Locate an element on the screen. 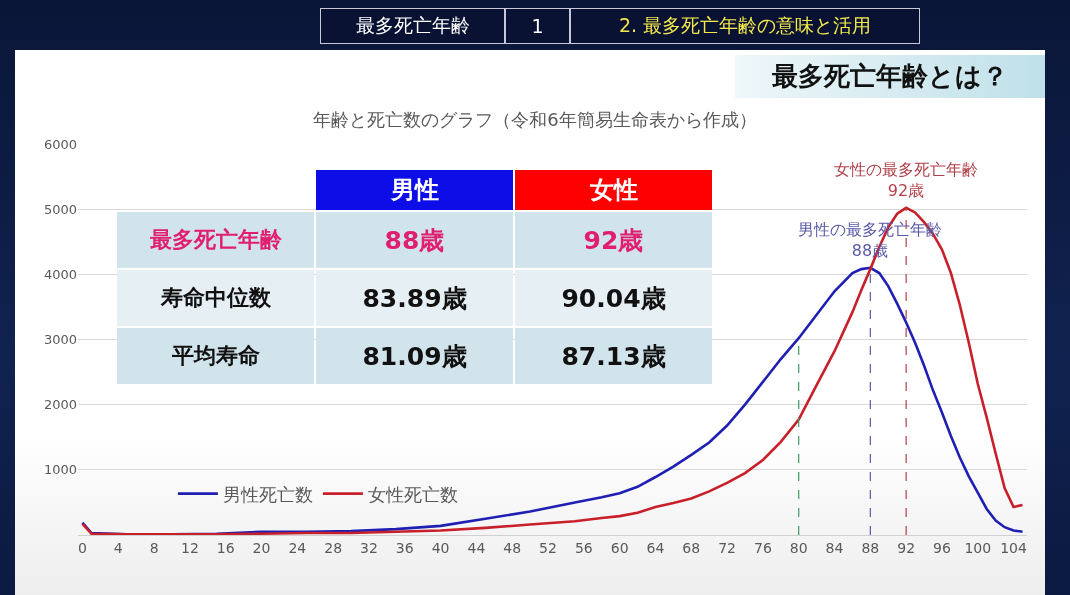 The image size is (1070, 595). y-tick-label: 3000 is located at coordinates (60, 340).